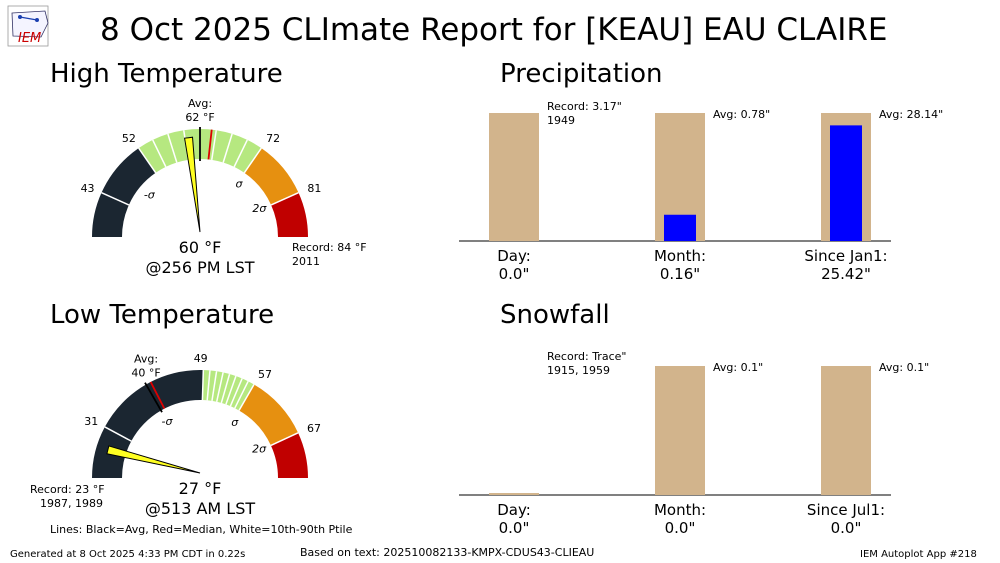 The image size is (1000, 563). What do you see at coordinates (129, 138) in the screenshot?
I see `gauge-tick-label: 52` at bounding box center [129, 138].